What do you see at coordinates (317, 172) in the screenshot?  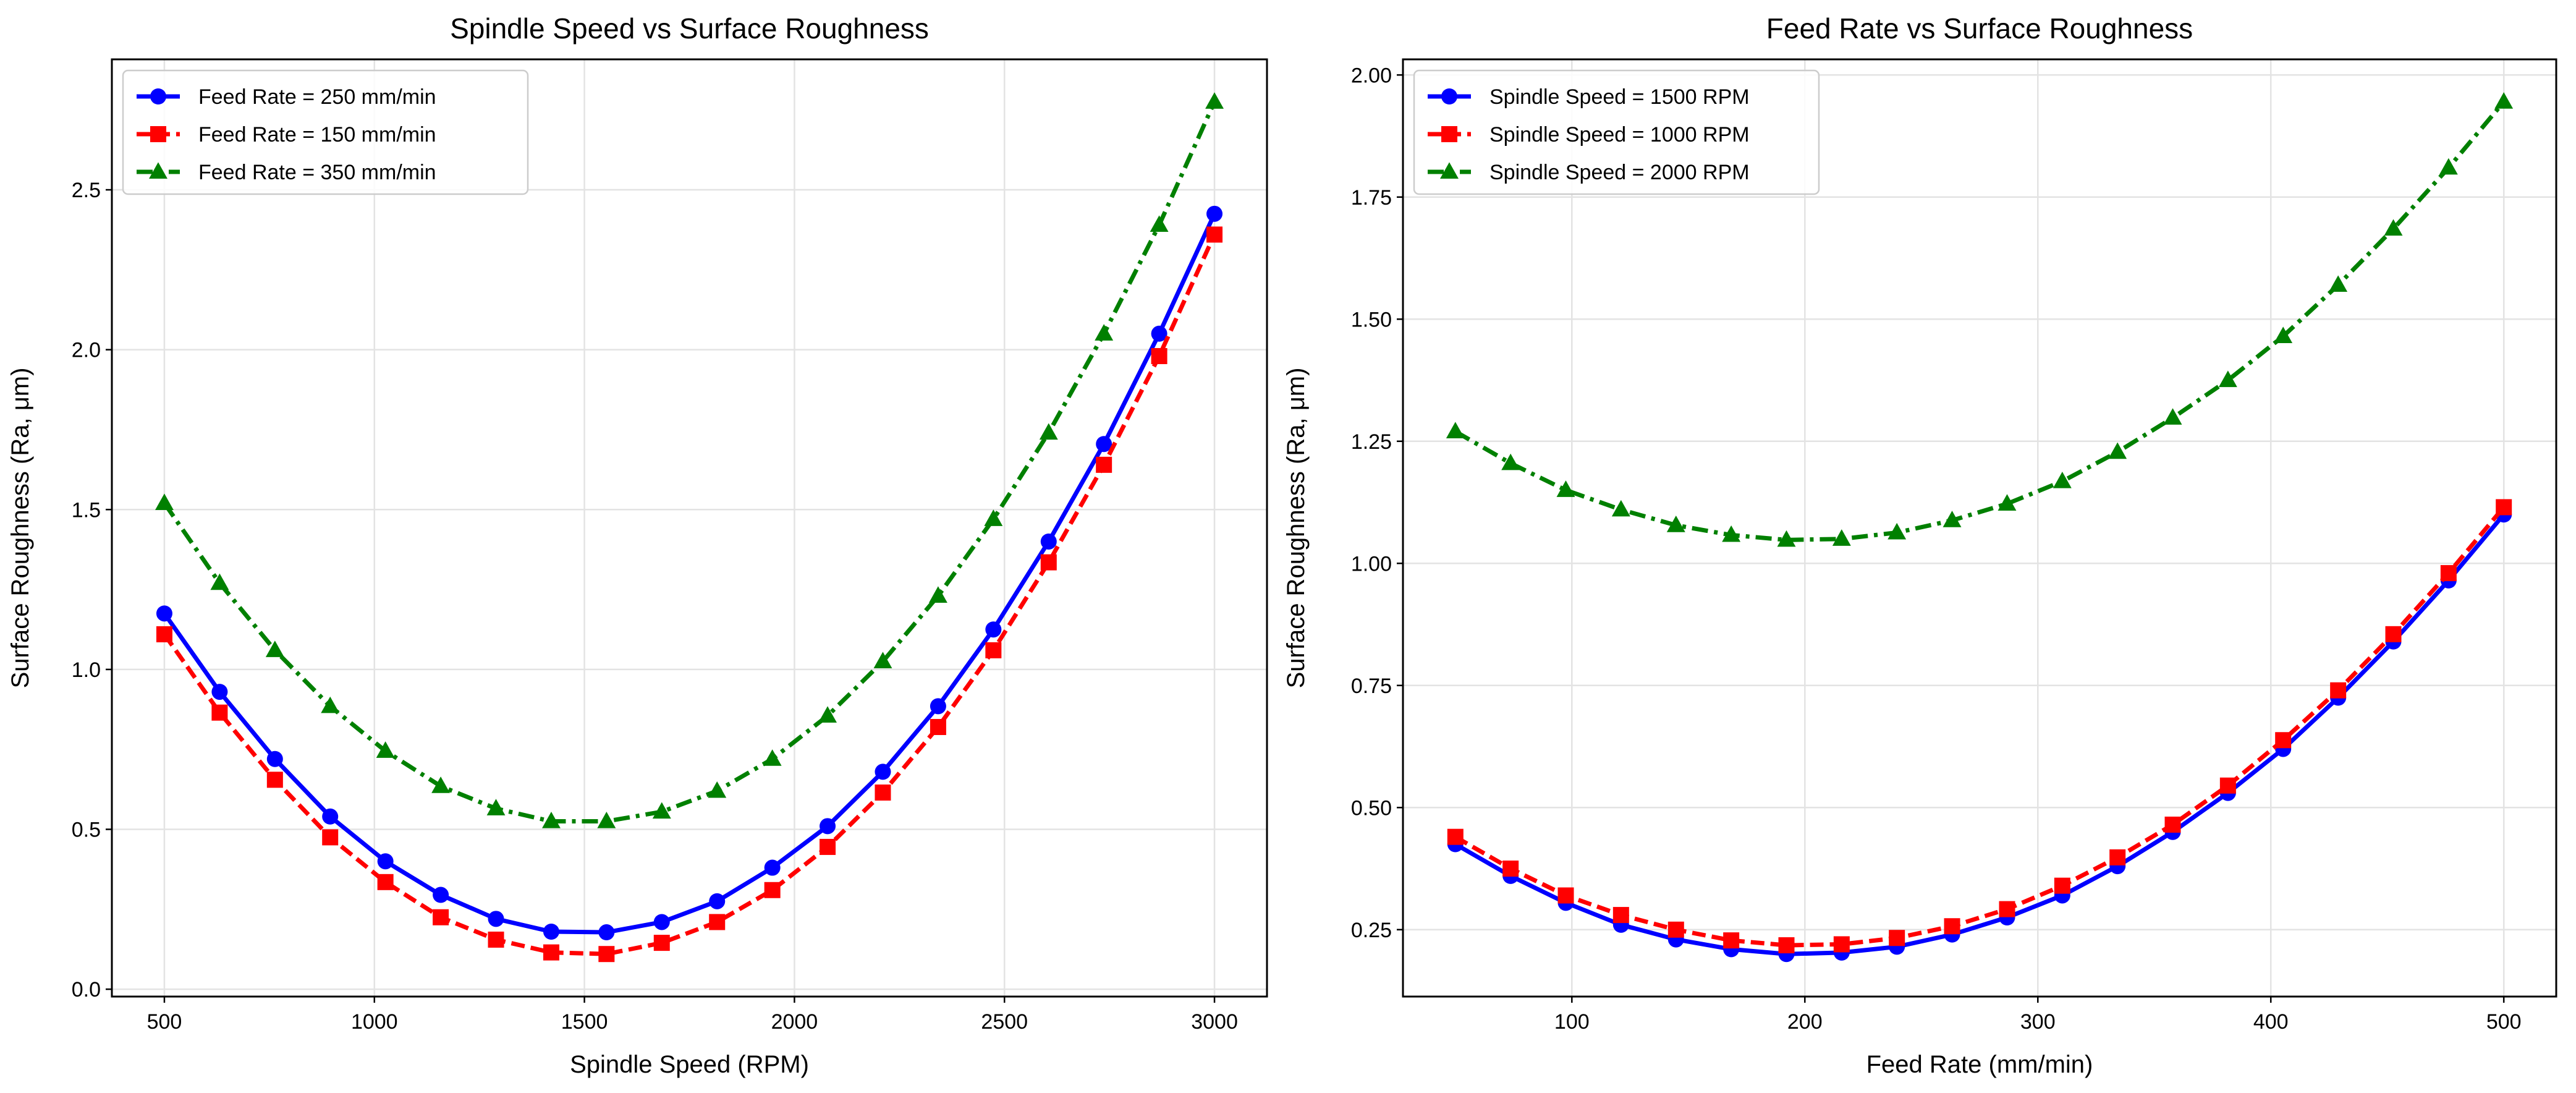 I see `legend-entry: Feed Rate = 350 mm/min` at bounding box center [317, 172].